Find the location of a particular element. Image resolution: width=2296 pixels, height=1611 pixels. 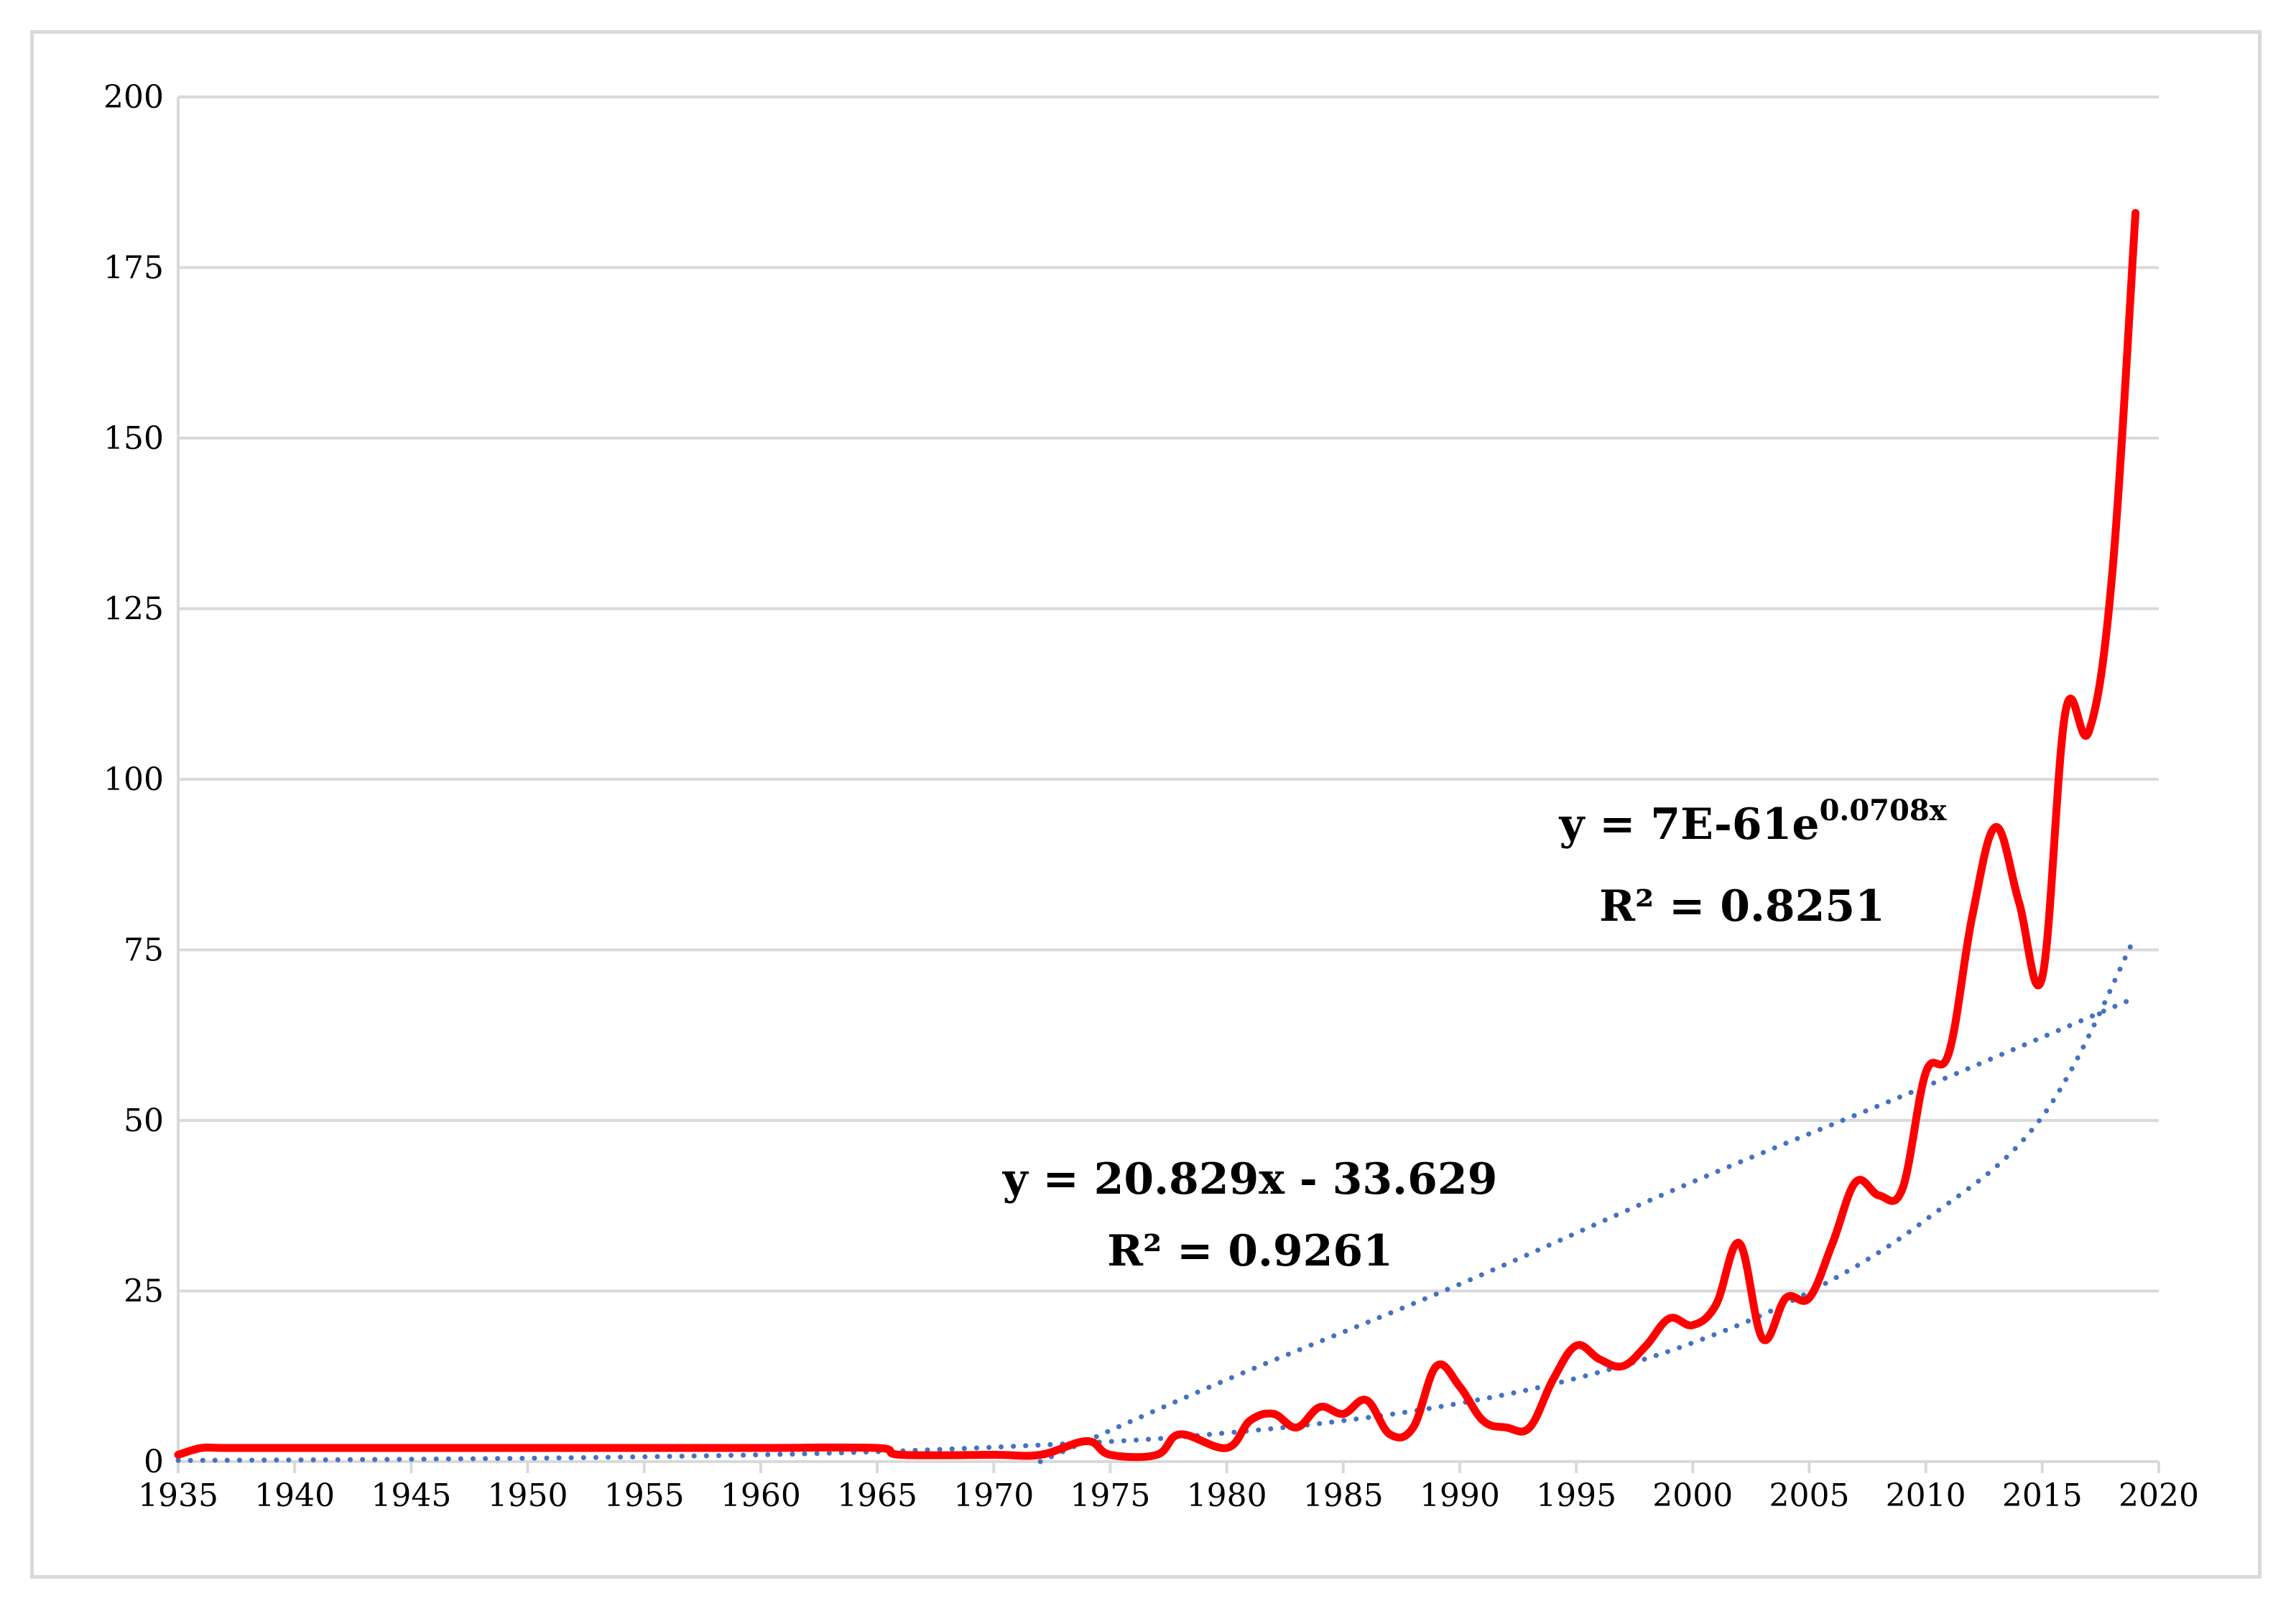

x-tick-label: 2005 is located at coordinates (1809, 1495).